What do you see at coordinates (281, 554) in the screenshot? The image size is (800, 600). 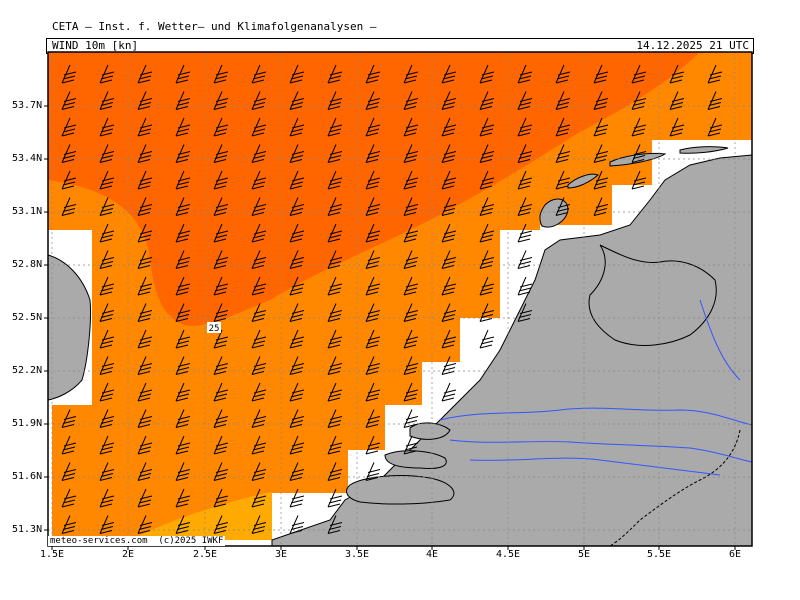 I see `lon-label: 3E` at bounding box center [281, 554].